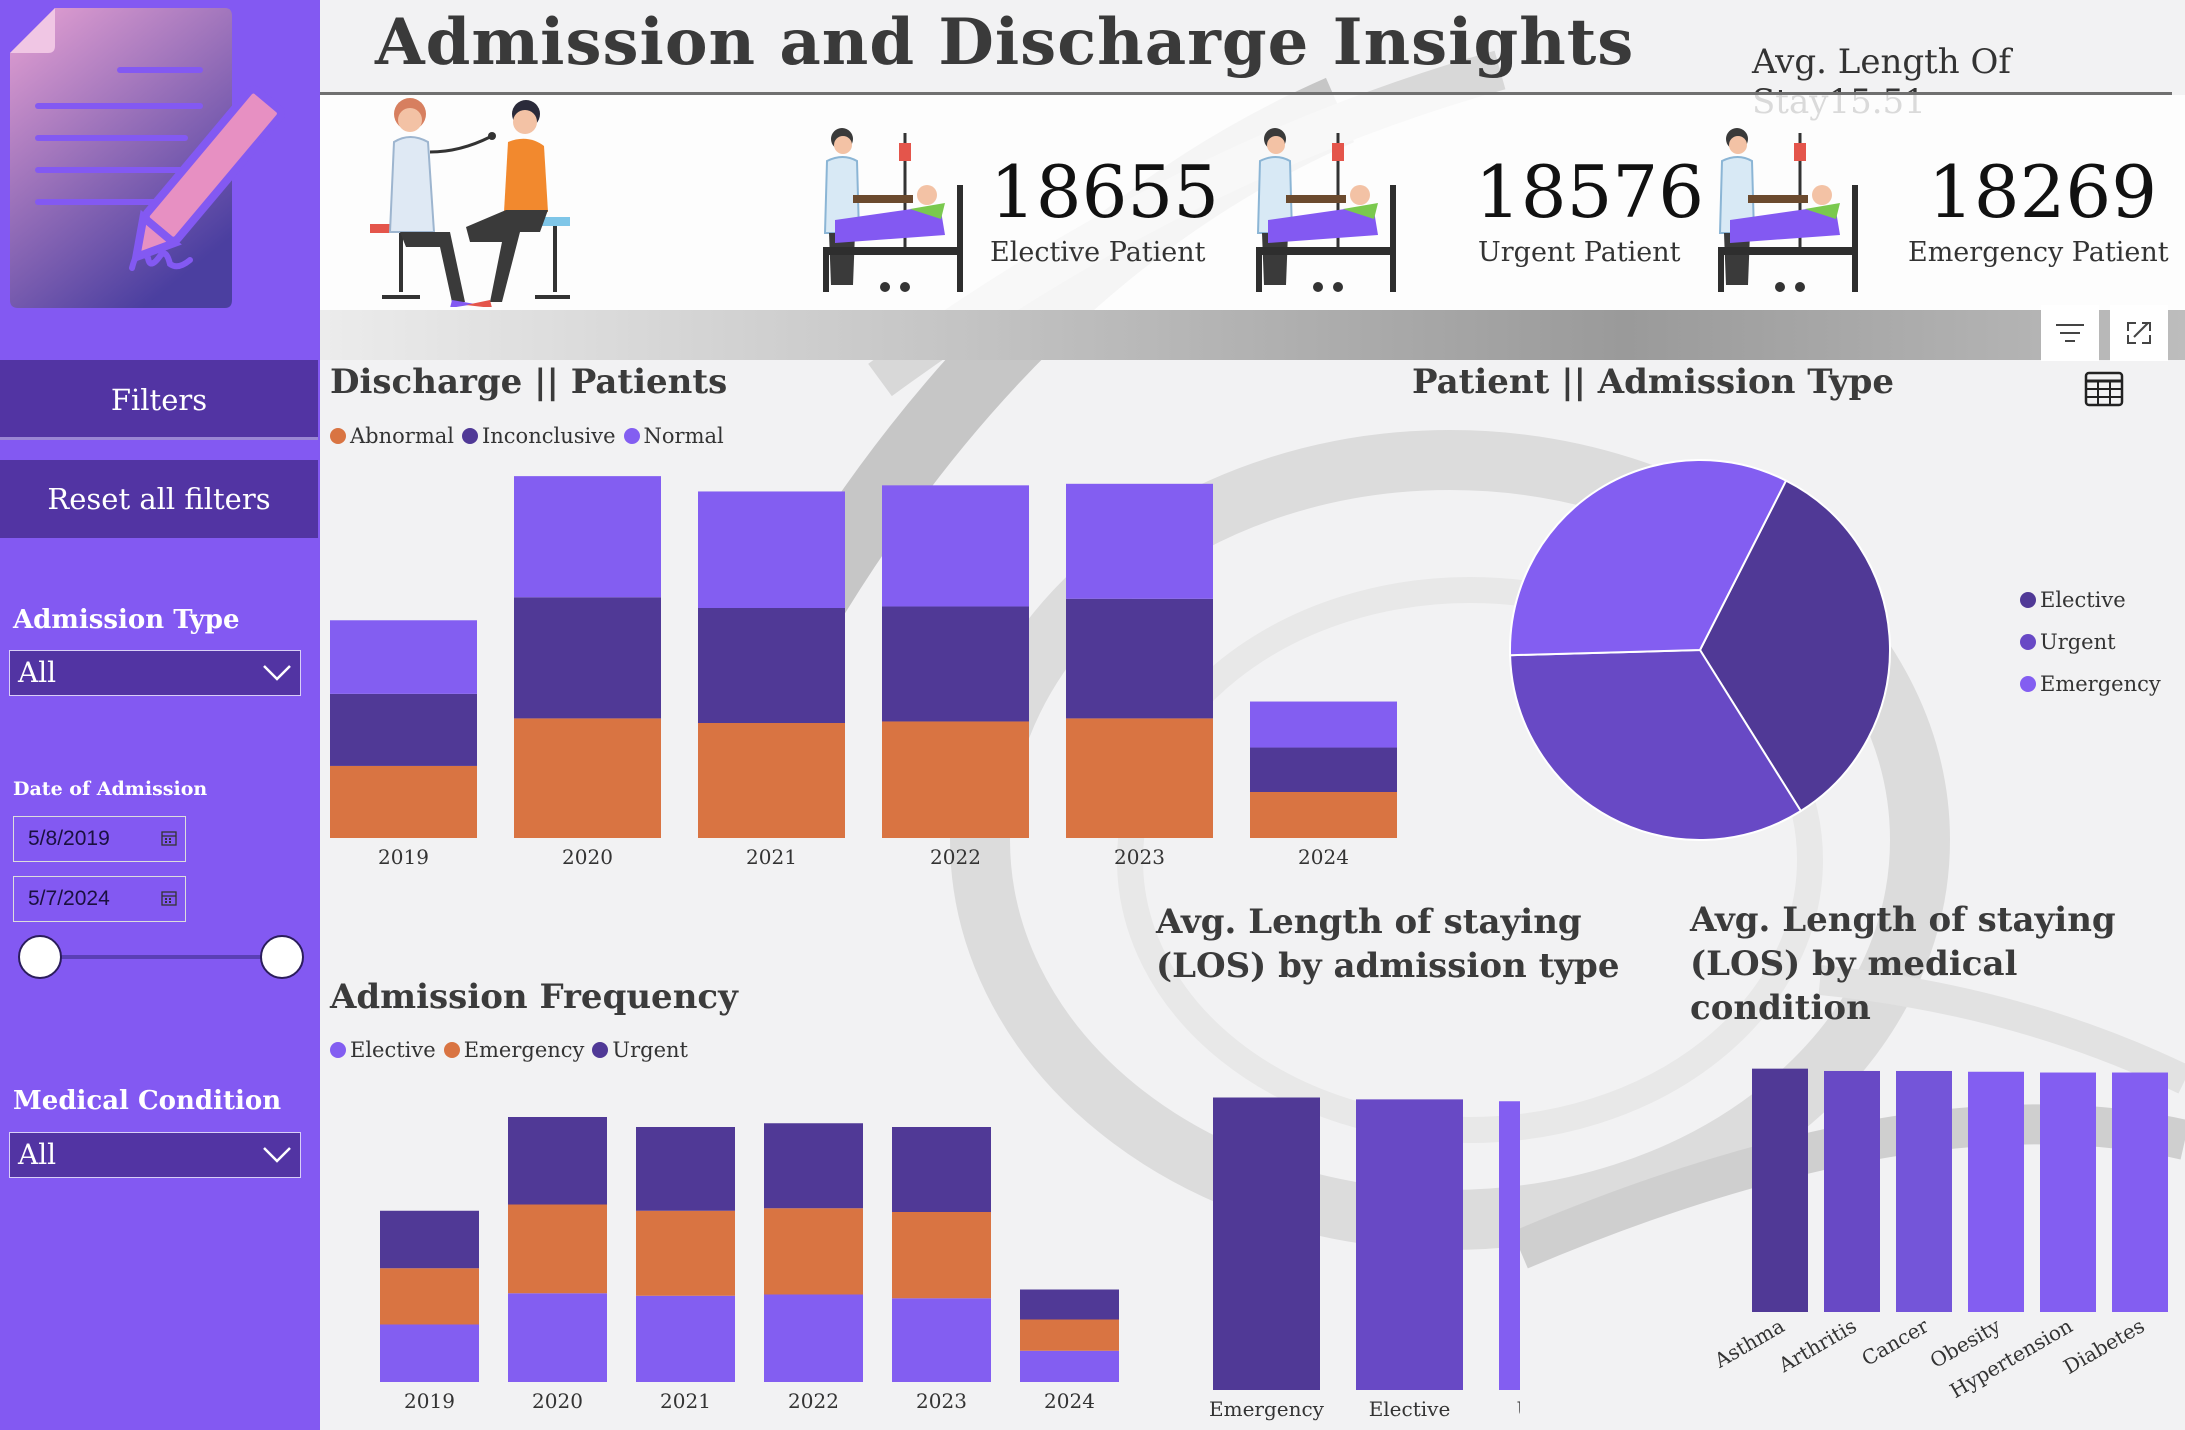  I want to click on x-tick-label: 2020, so click(587, 857).